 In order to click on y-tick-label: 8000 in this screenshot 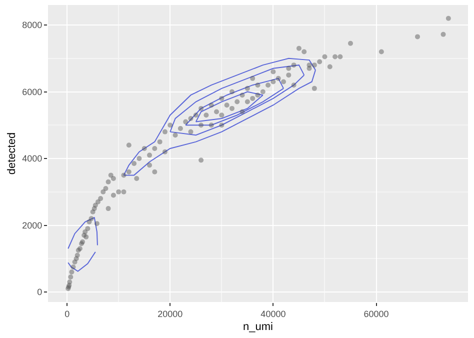, I will do `click(32, 25)`.